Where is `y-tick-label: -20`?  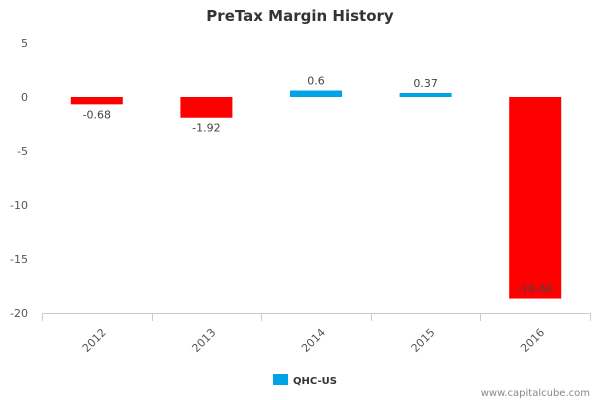 y-tick-label: -20 is located at coordinates (19, 313).